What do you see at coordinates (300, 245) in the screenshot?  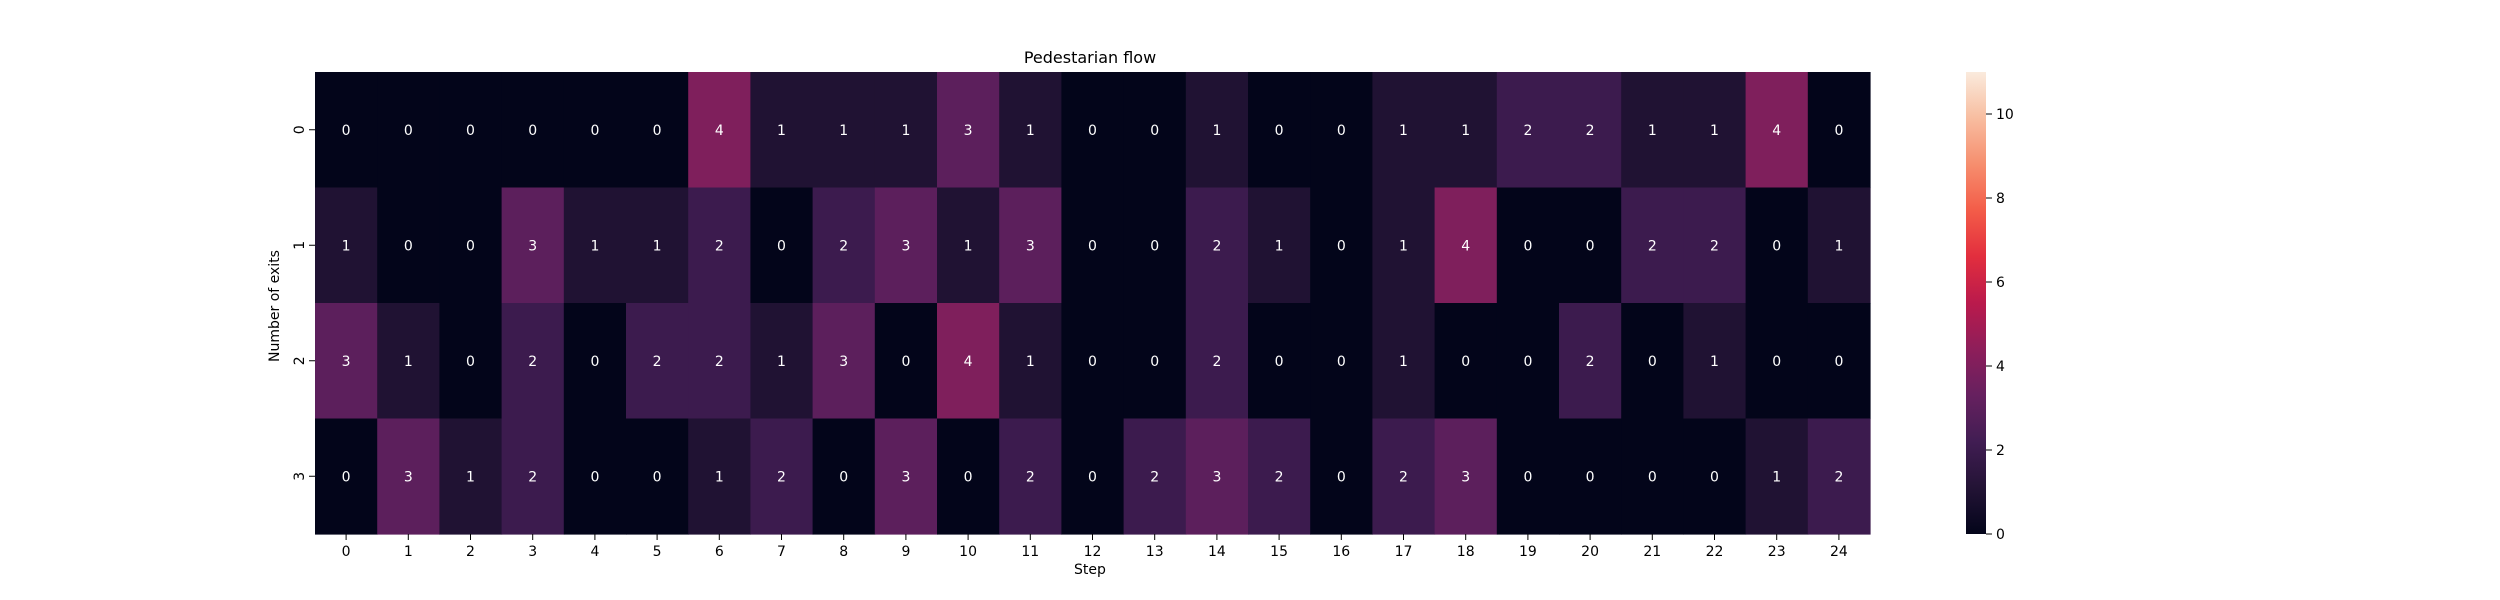 I see `y-tick-label: 1` at bounding box center [300, 245].